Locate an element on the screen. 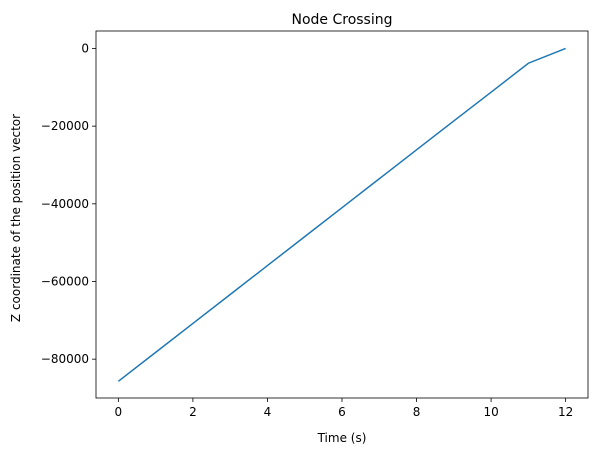 The height and width of the screenshot is (455, 600). x-tick-label: 0 is located at coordinates (119, 412).